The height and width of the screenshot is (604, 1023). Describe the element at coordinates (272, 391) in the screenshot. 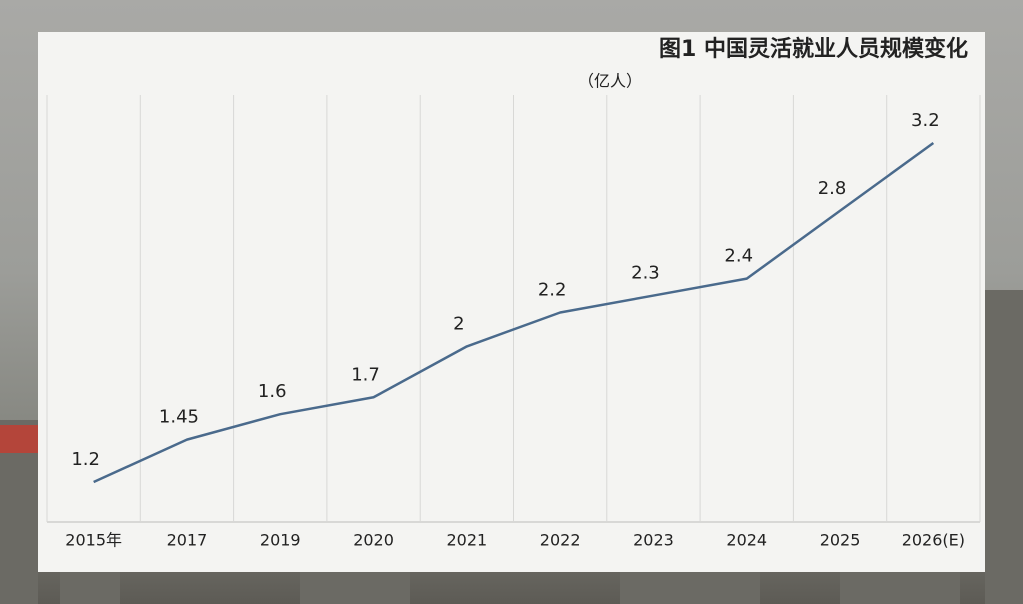

I see `data-label: 1.6` at that location.